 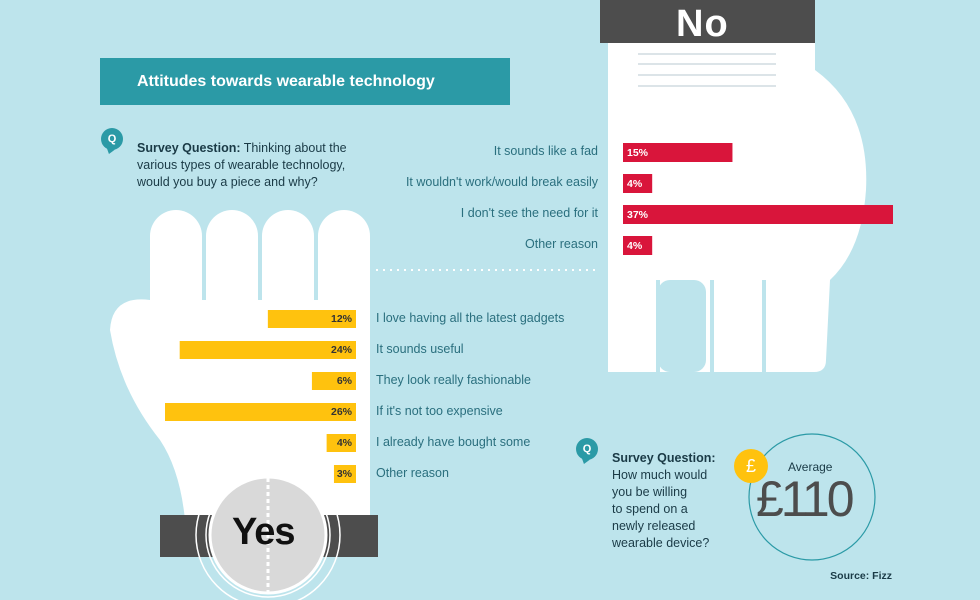 I want to click on yes-category-label: If it's not too expensive, so click(x=439, y=411).